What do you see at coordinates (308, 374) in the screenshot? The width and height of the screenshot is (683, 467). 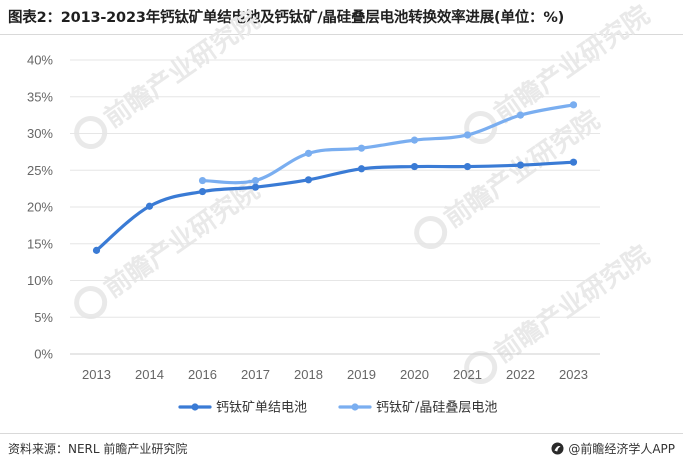 I see `x-tick-label: 2018` at bounding box center [308, 374].